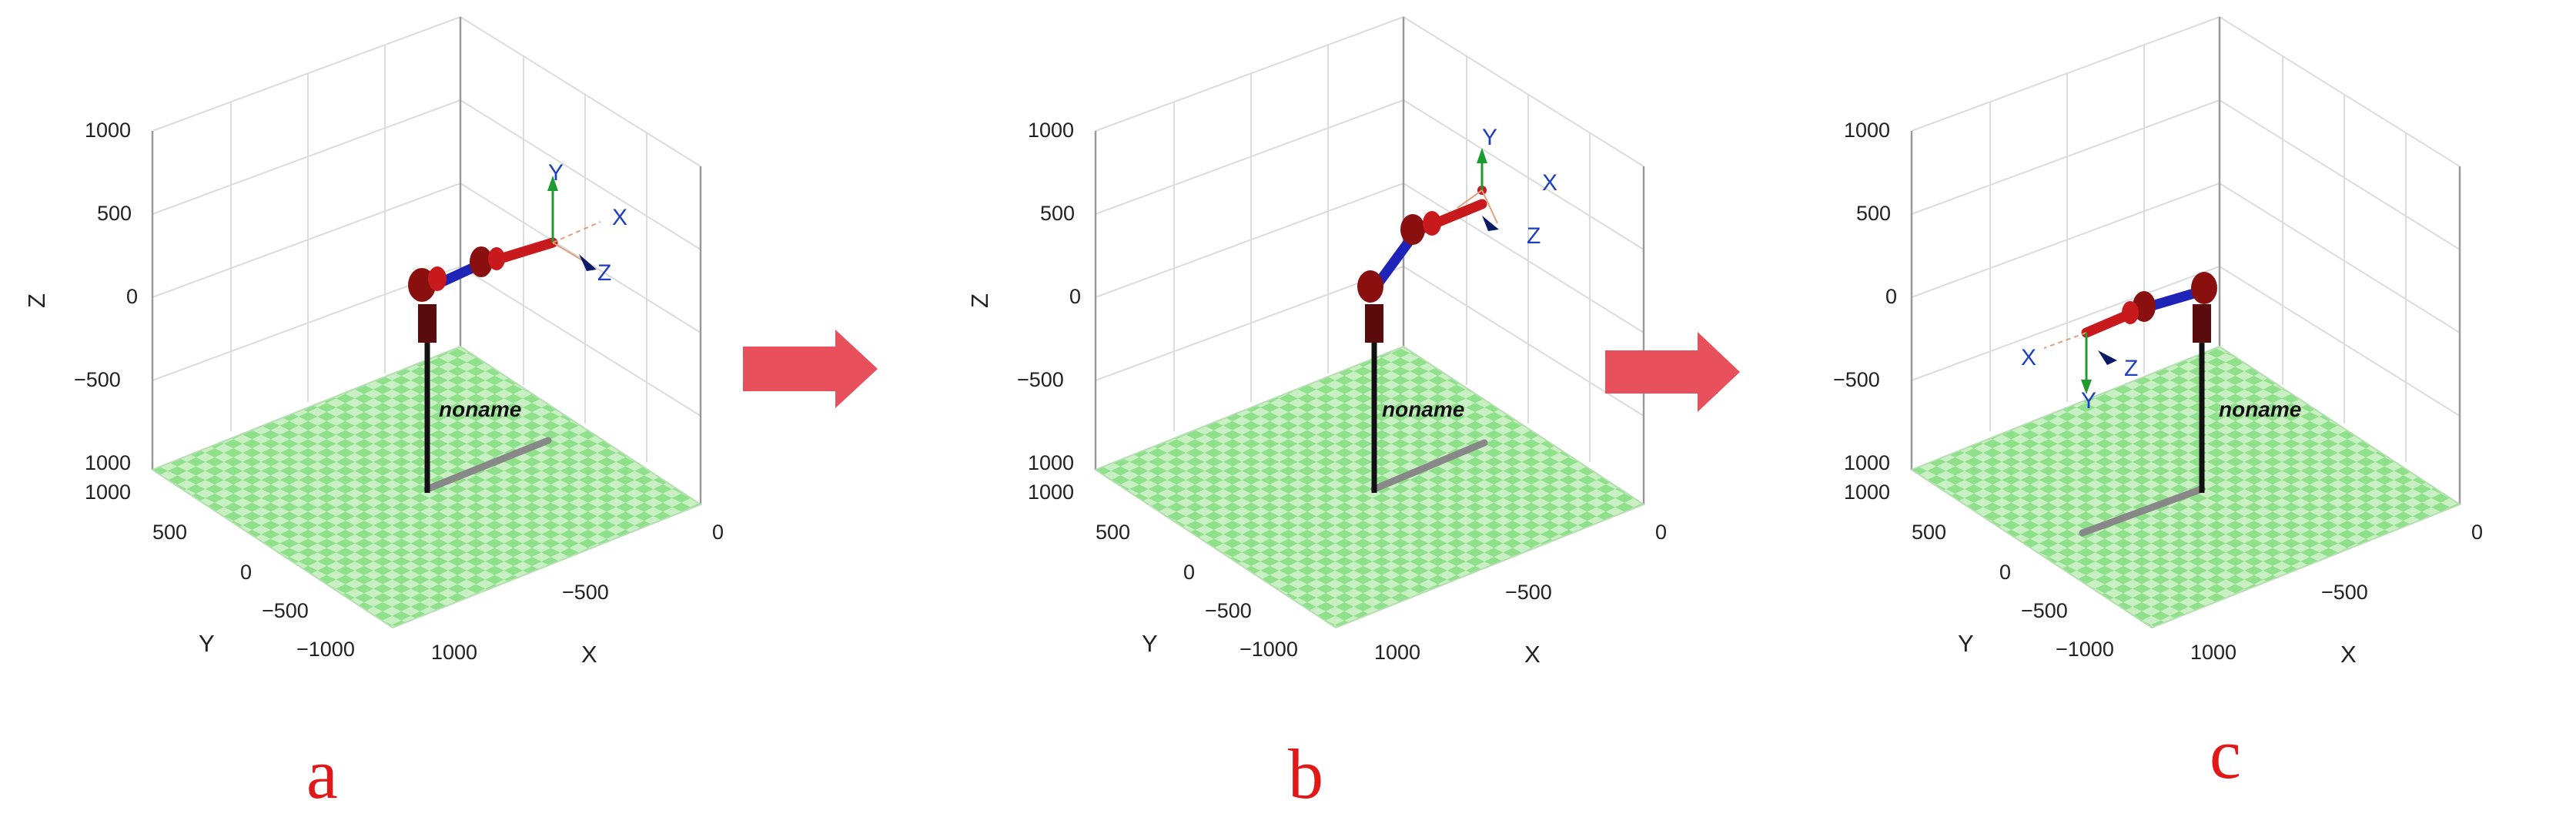  What do you see at coordinates (1306, 774) in the screenshot?
I see `panel-caption: b` at bounding box center [1306, 774].